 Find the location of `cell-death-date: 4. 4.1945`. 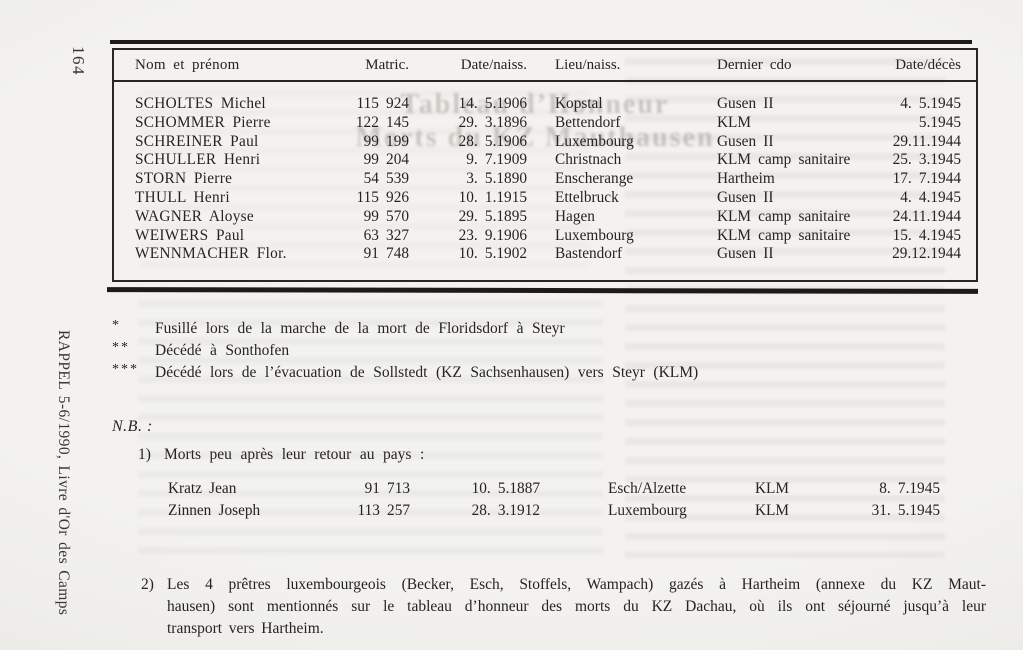

cell-death-date: 4. 4.1945 is located at coordinates (930, 197).